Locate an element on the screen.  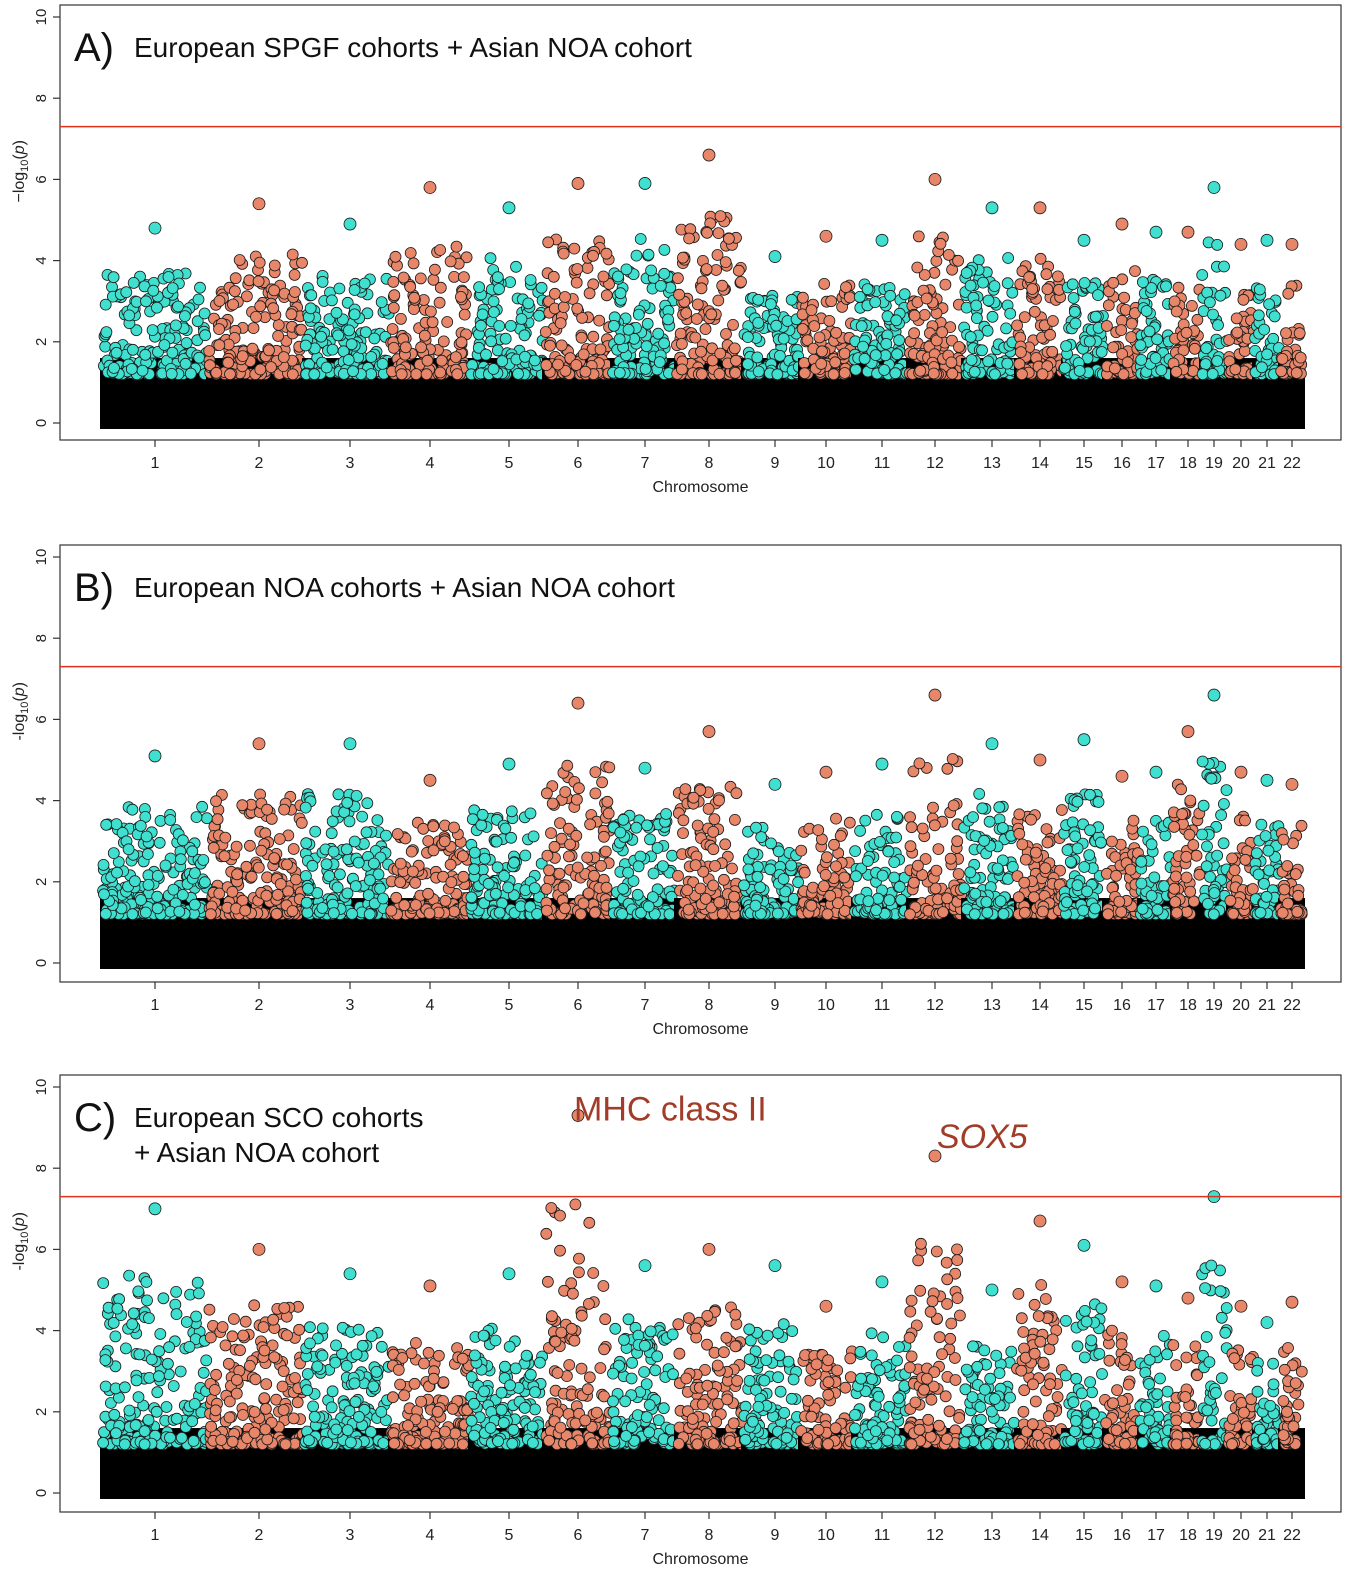
chromosome-10-peak is located at coordinates (826, 236).